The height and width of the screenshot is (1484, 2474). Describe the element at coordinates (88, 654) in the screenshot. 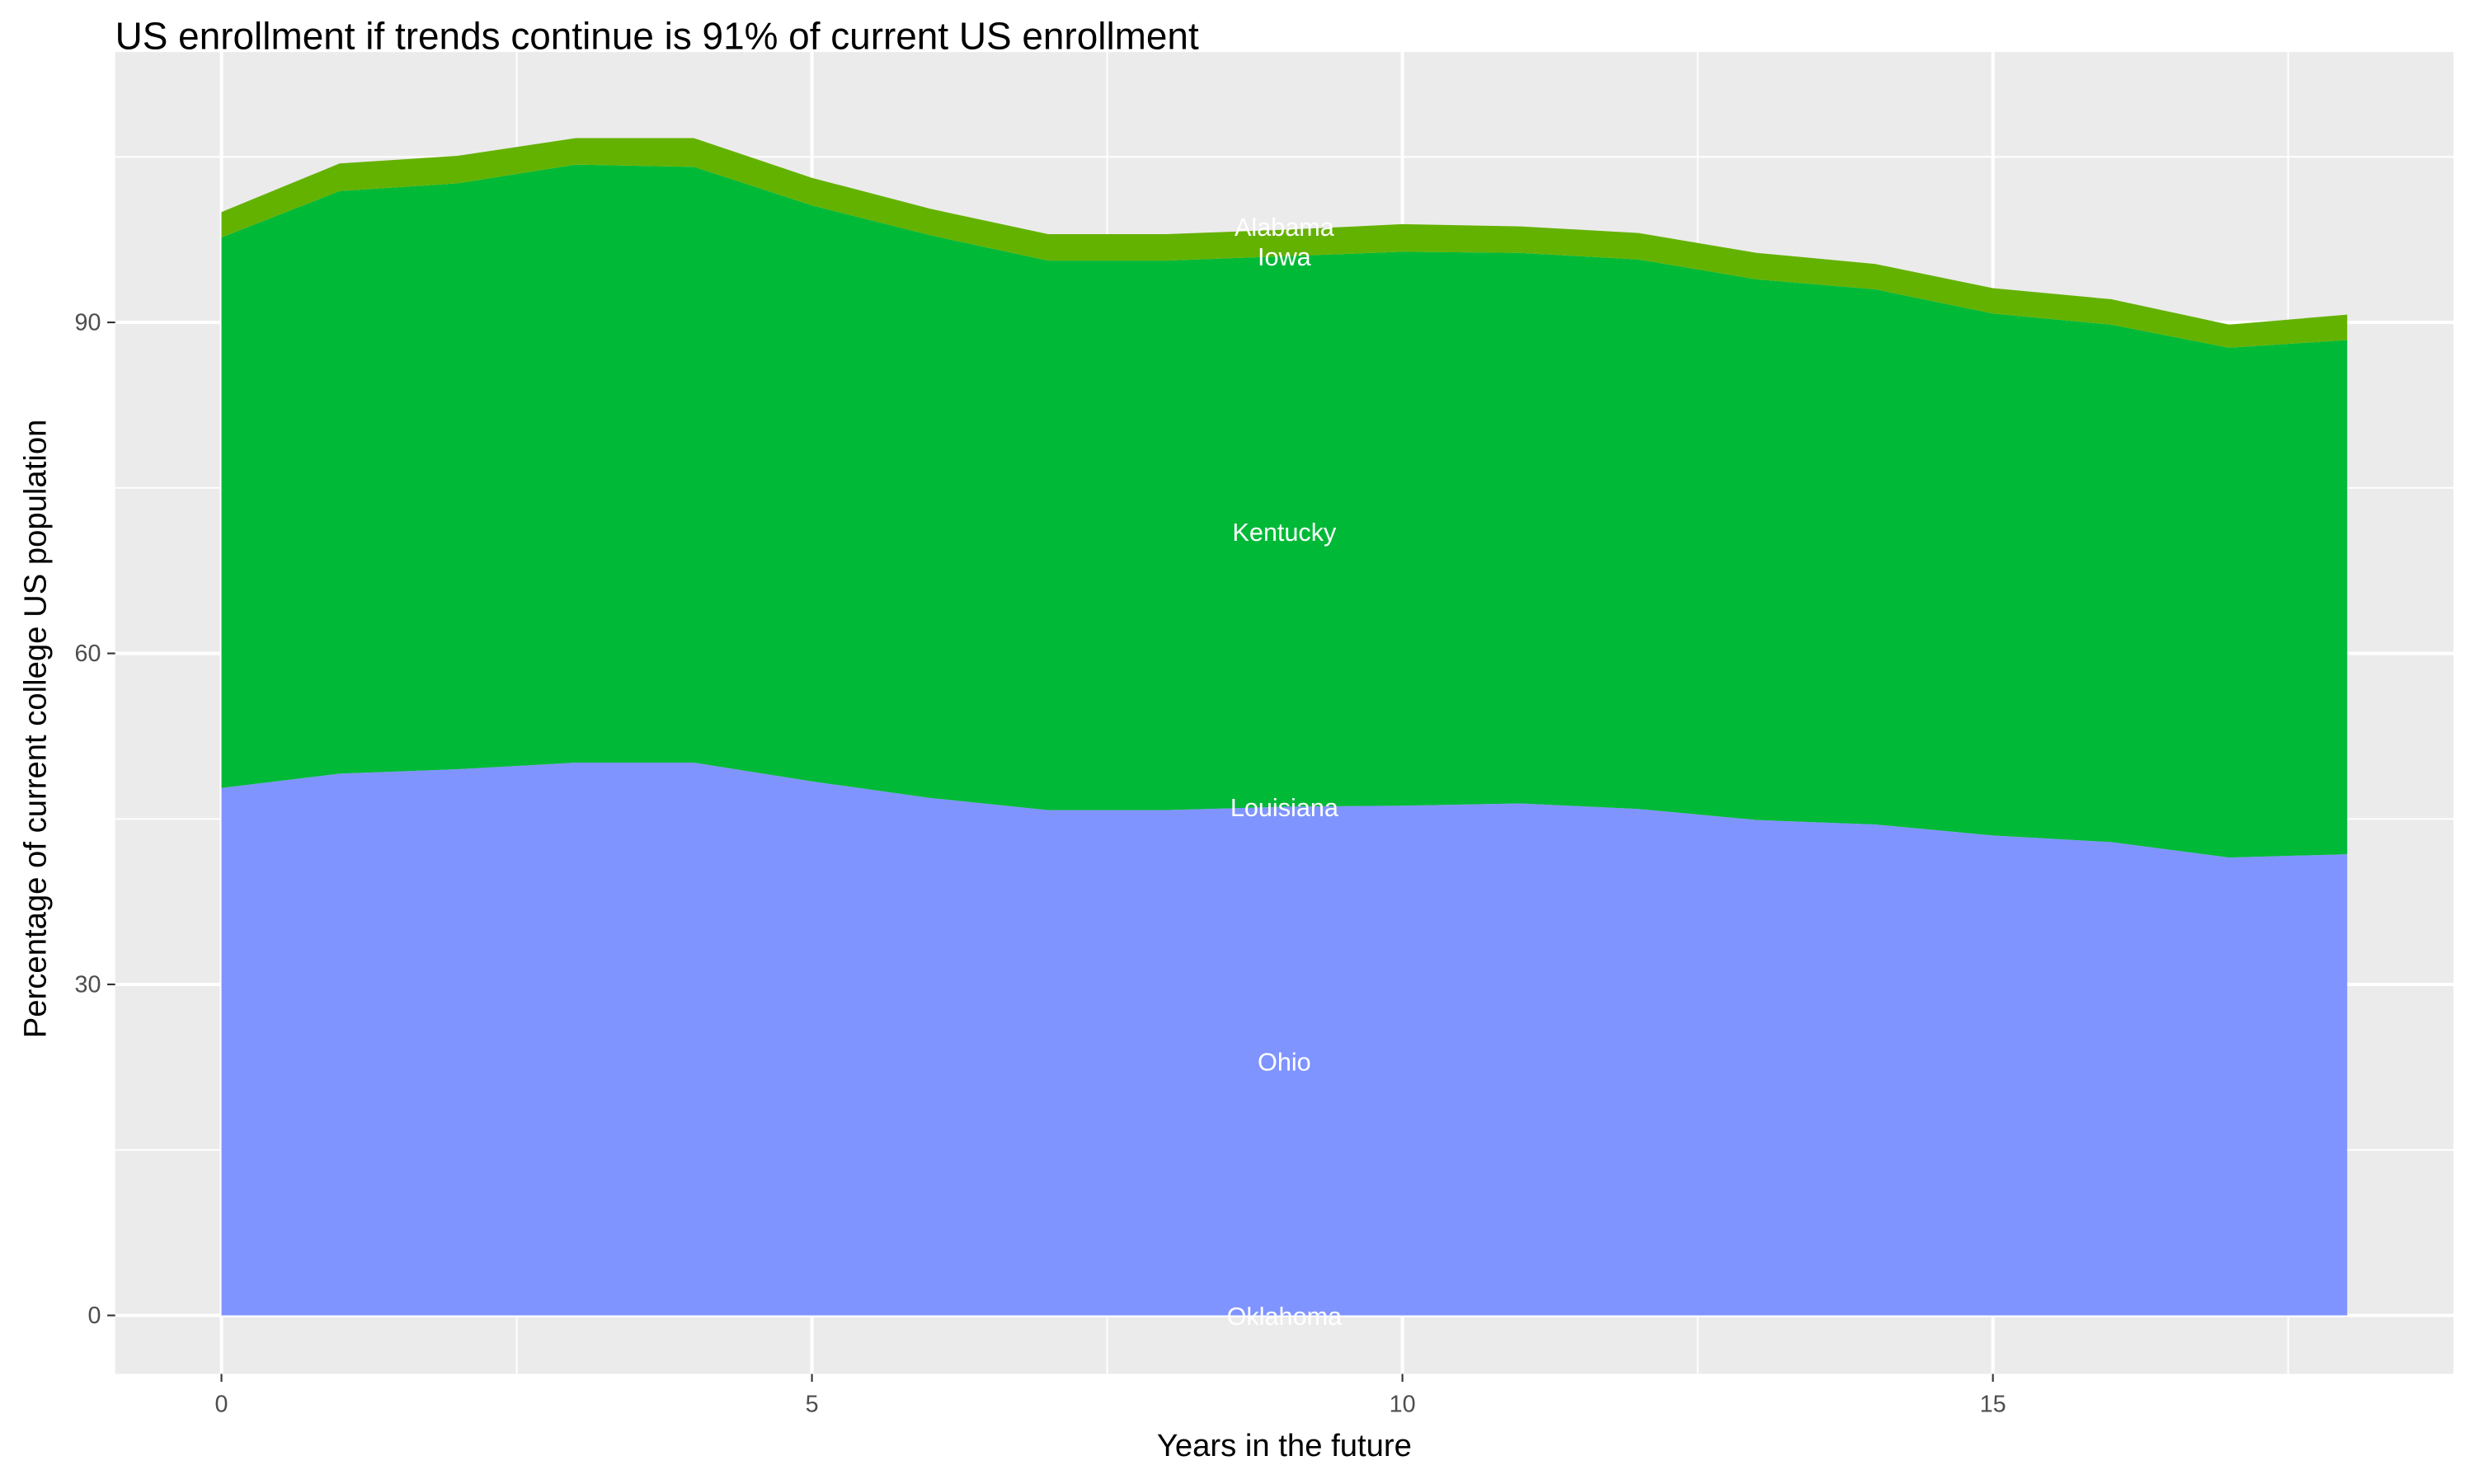

I see `y-tick-label: 60` at that location.